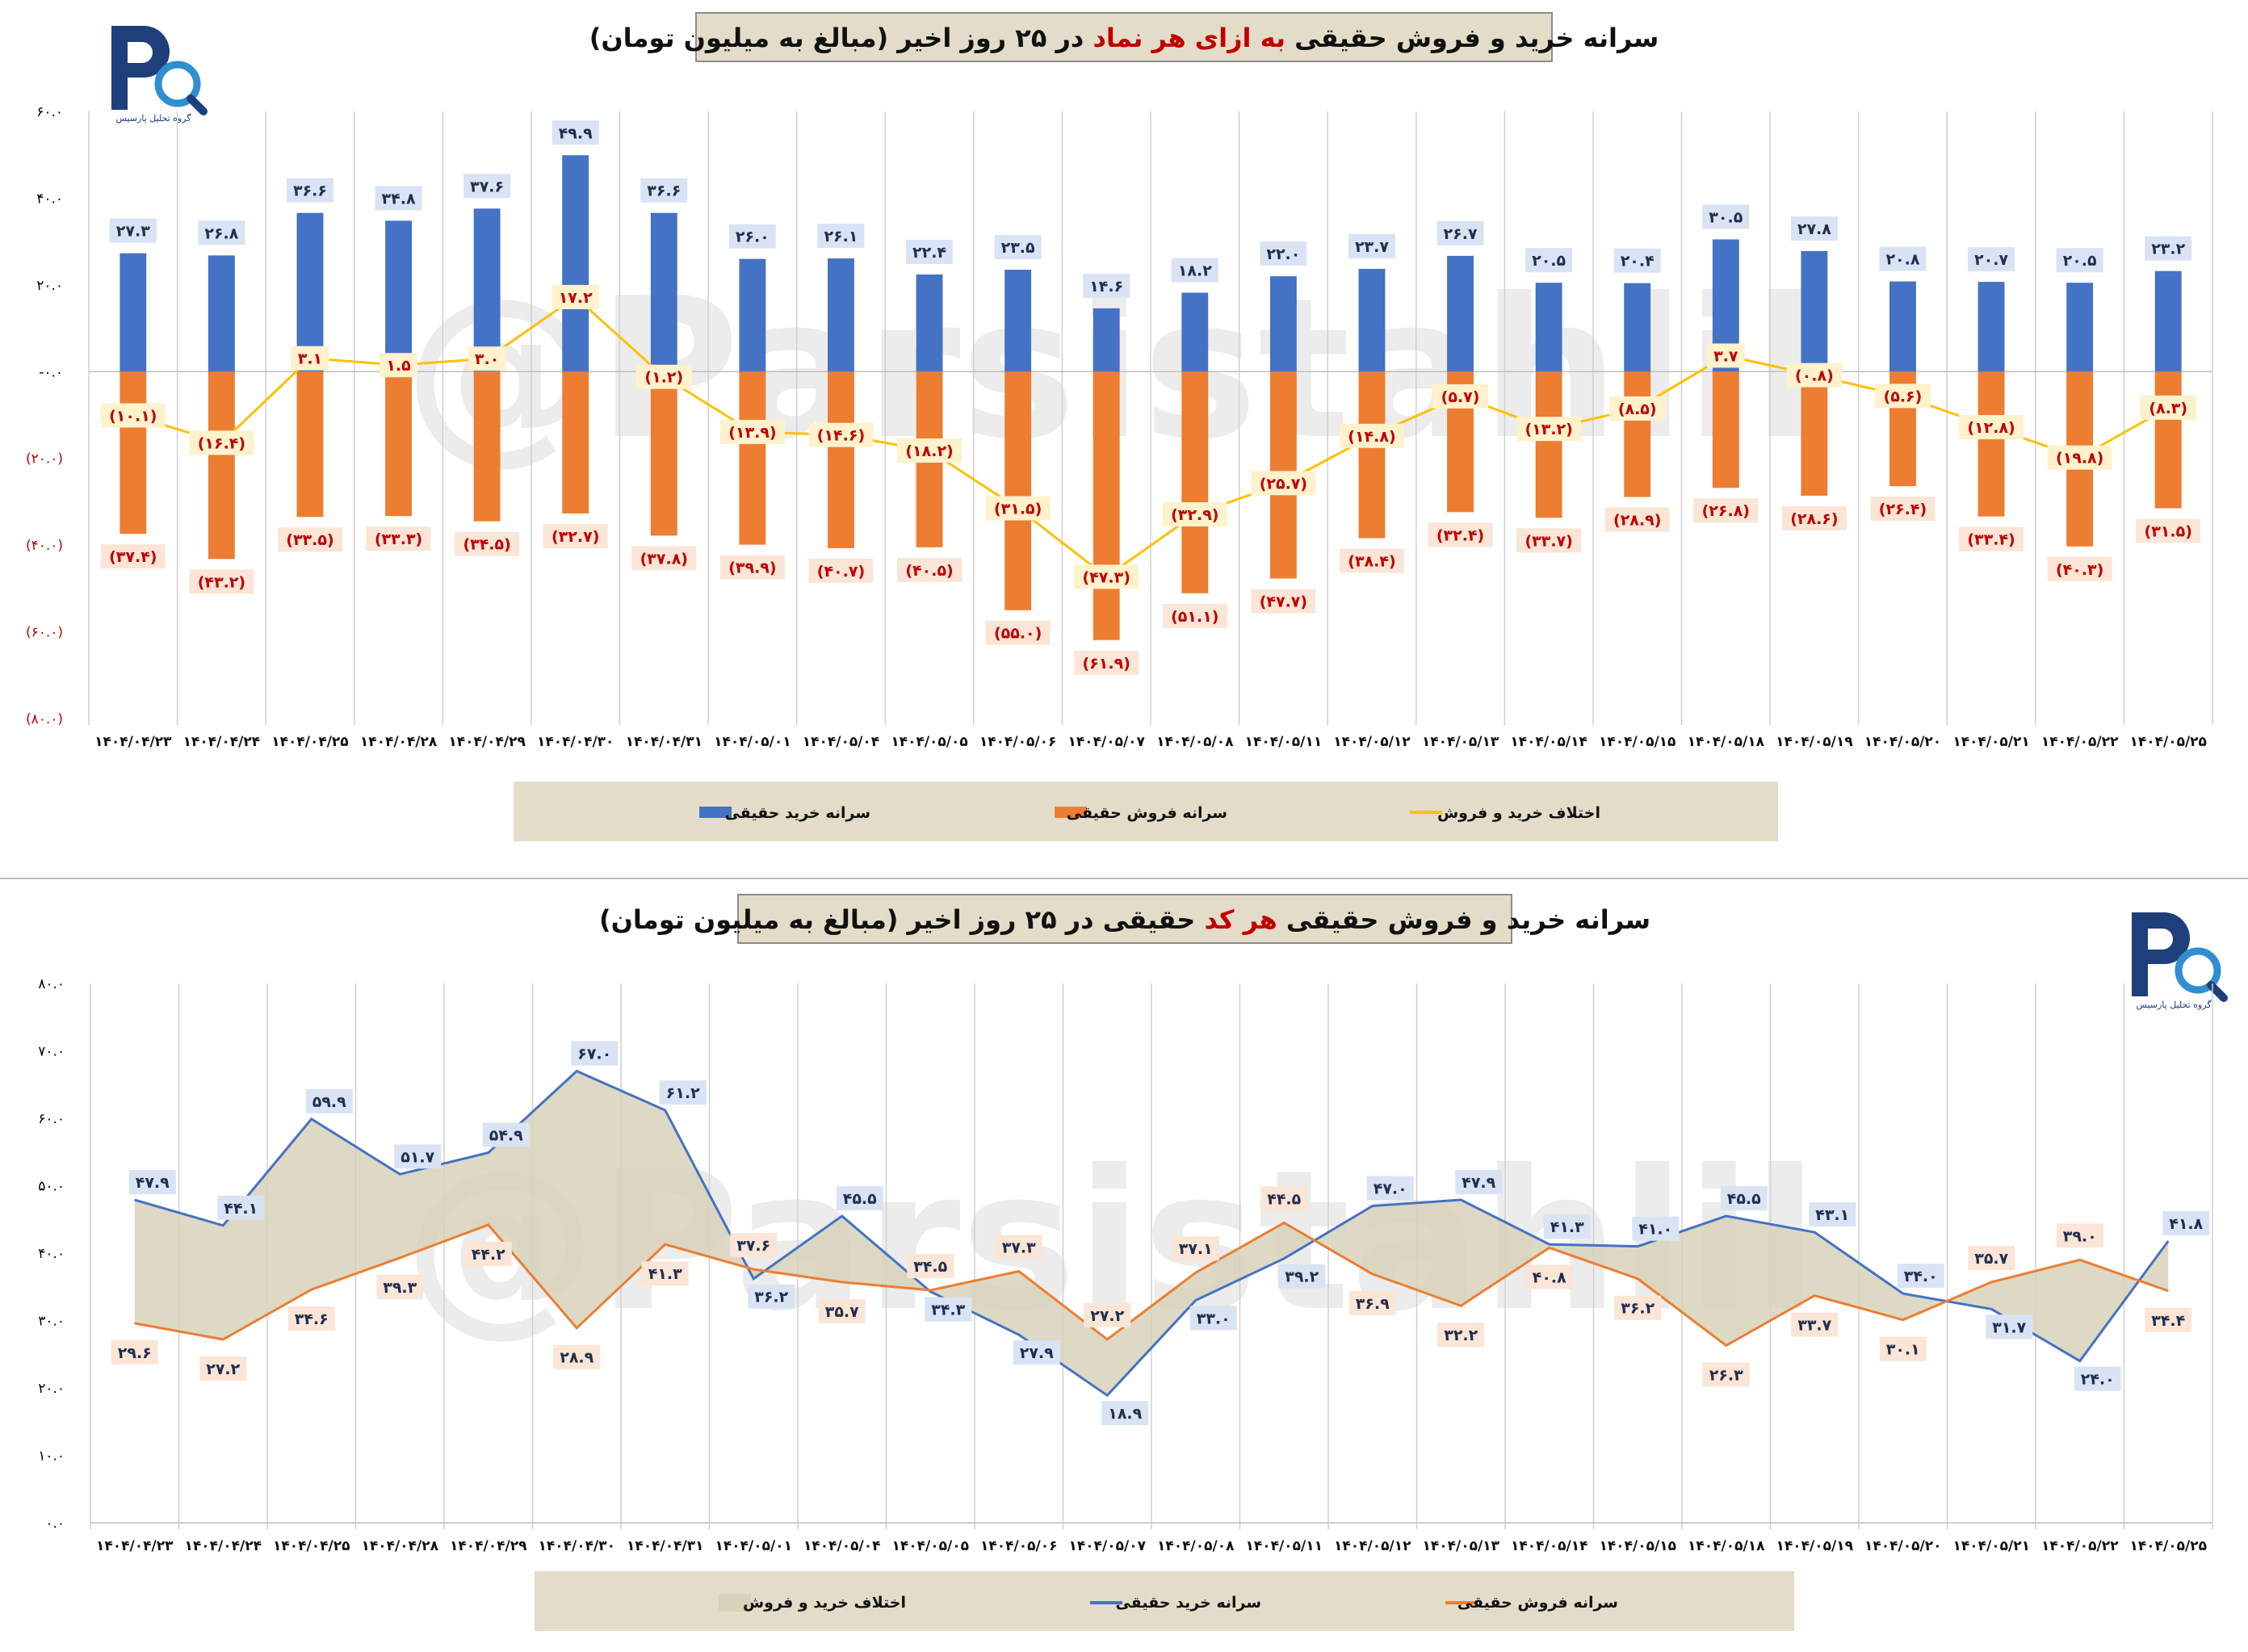  What do you see at coordinates (1903, 509) in the screenshot?
I see `sell-data-label: (۲۶.۴)` at bounding box center [1903, 509].